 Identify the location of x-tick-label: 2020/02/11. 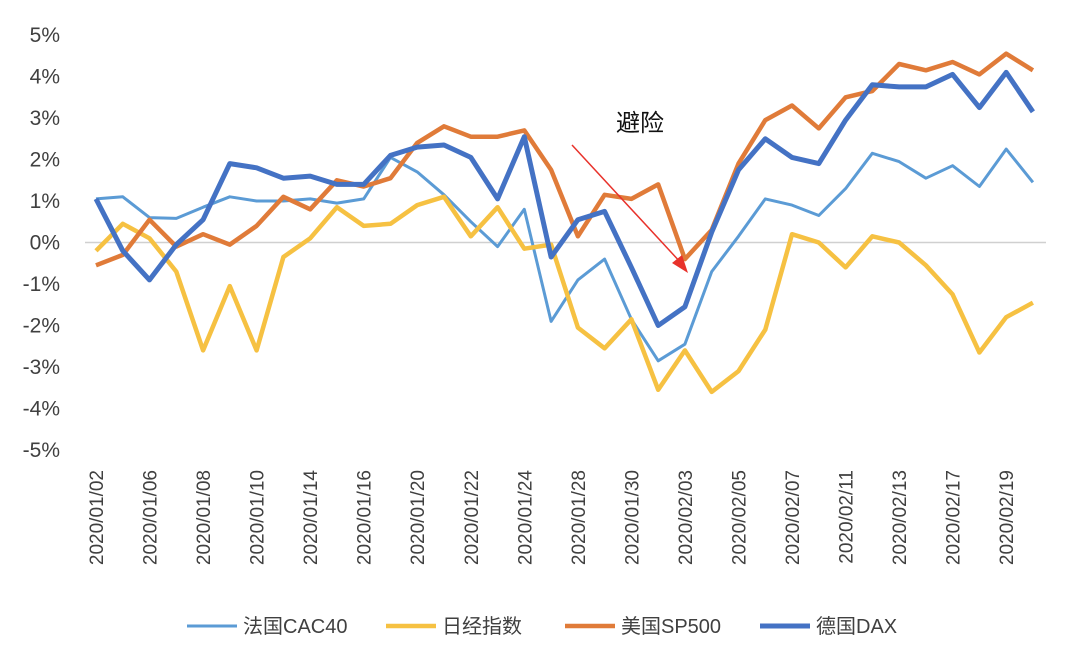
(847, 517).